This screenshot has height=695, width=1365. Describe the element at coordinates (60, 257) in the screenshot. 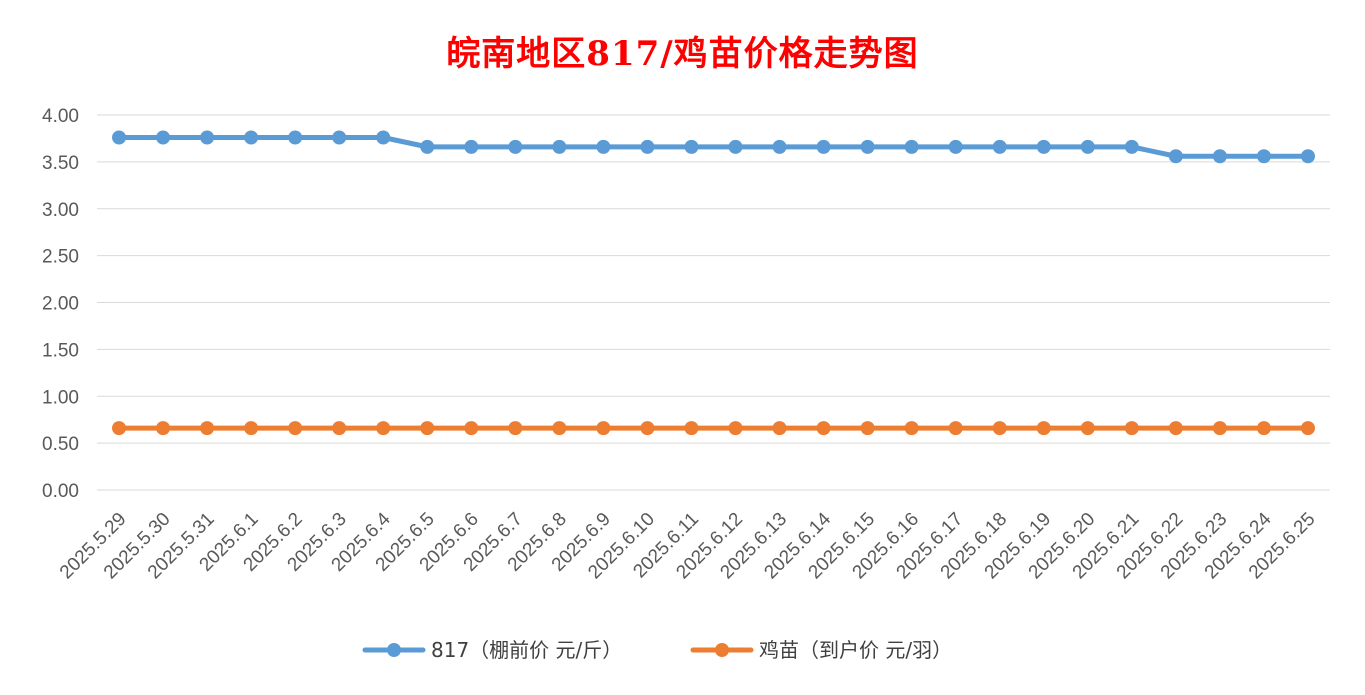

I see `y-tick-label: 2.50` at that location.